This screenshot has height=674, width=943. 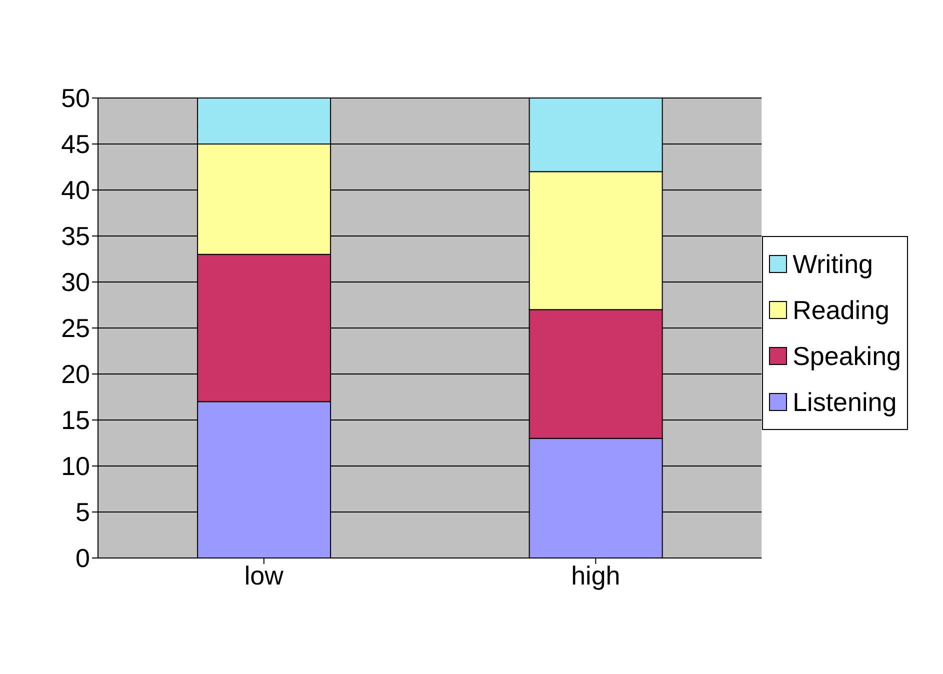 What do you see at coordinates (75, 328) in the screenshot?
I see `y-tick-label: 25` at bounding box center [75, 328].